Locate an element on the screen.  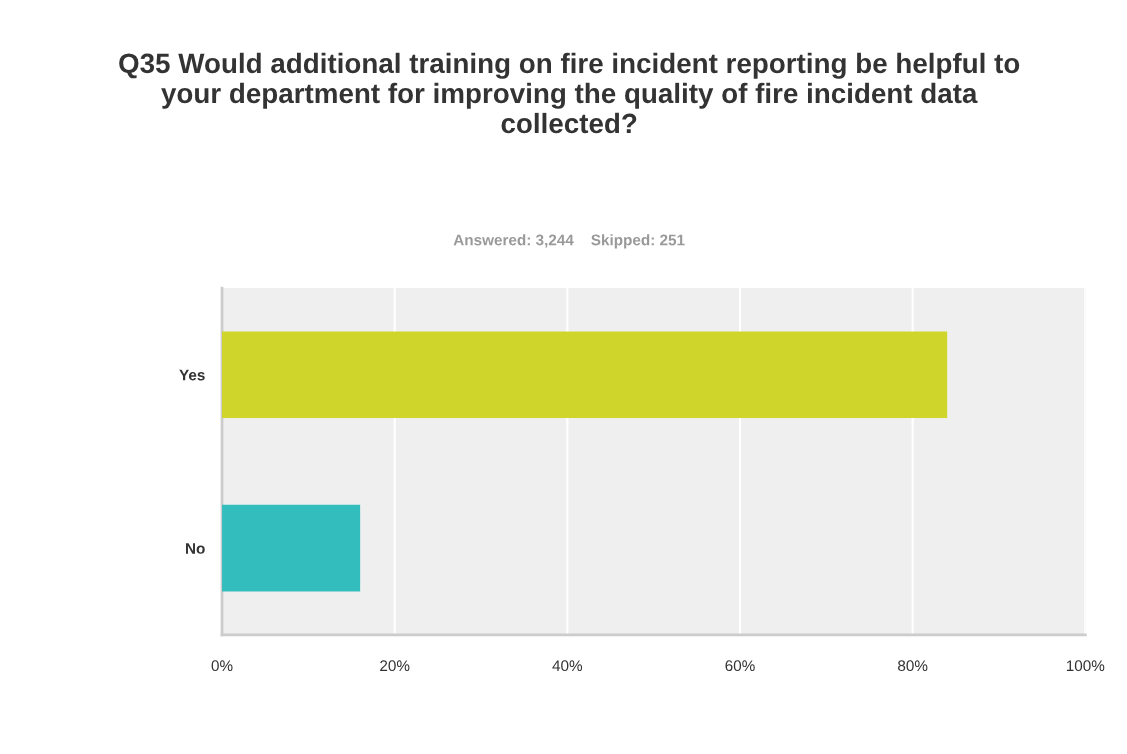
x-tick-label: 100% is located at coordinates (1085, 666).